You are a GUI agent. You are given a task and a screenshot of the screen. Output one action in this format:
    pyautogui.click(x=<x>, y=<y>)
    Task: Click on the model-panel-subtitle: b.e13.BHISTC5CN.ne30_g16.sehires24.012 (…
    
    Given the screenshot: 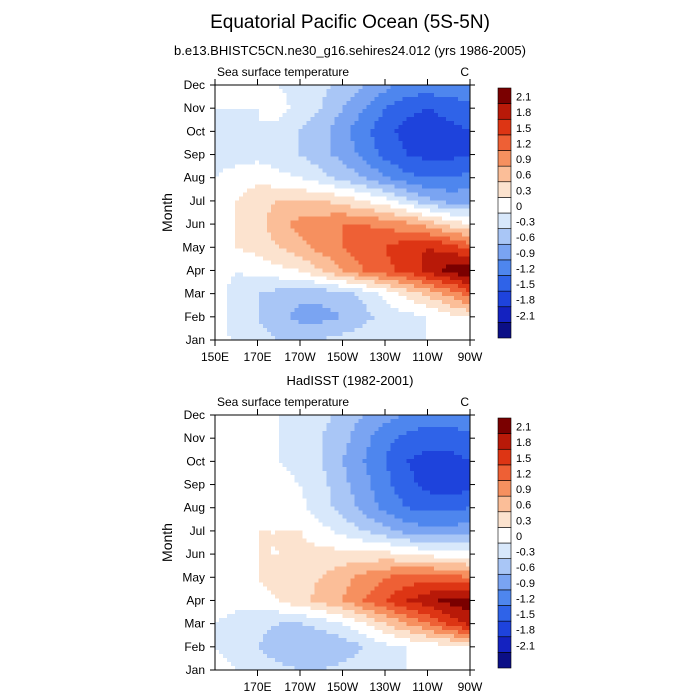 What is the action you would take?
    pyautogui.click(x=350, y=50)
    